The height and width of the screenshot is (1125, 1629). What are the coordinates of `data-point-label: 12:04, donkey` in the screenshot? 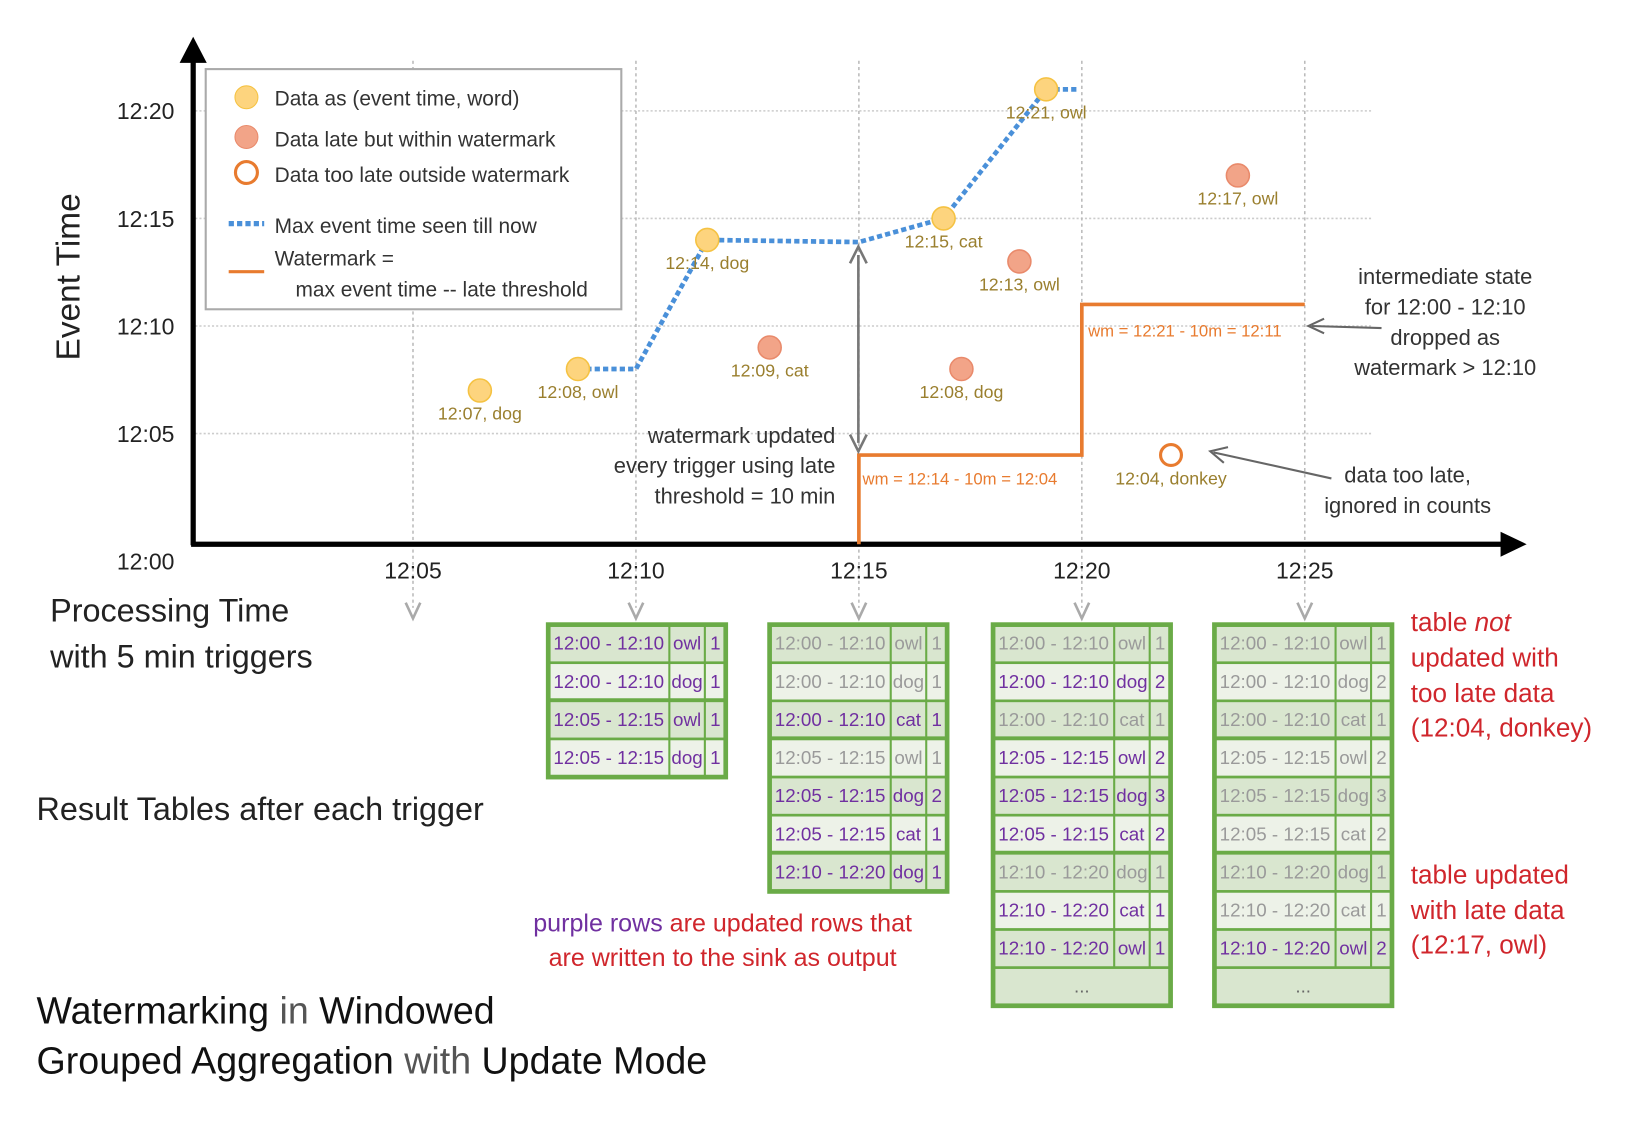 It's located at (1171, 478).